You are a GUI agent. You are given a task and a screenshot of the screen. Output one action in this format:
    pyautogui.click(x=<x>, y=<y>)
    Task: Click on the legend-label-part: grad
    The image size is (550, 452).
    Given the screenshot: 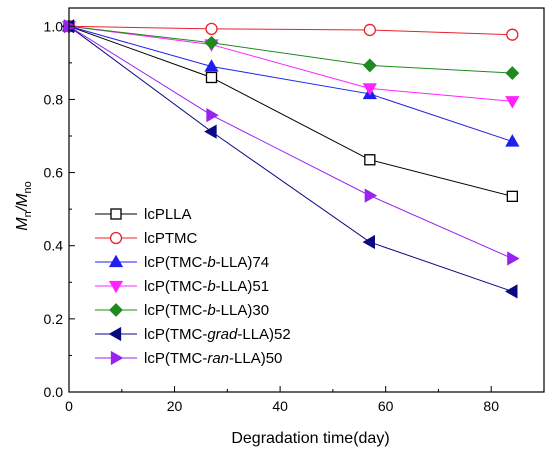 What is the action you would take?
    pyautogui.click(x=222, y=334)
    